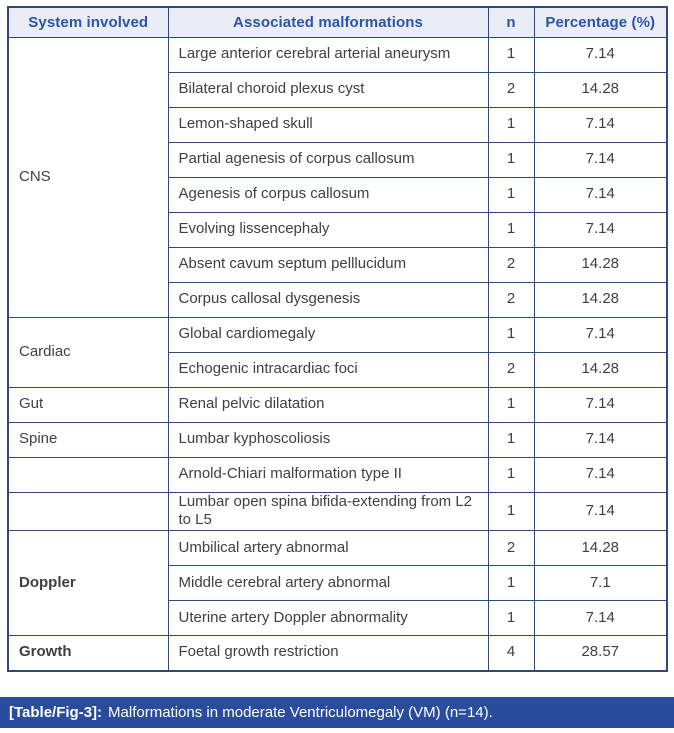  I want to click on malformation-cell: Evolving lissencephaly, so click(328, 229).